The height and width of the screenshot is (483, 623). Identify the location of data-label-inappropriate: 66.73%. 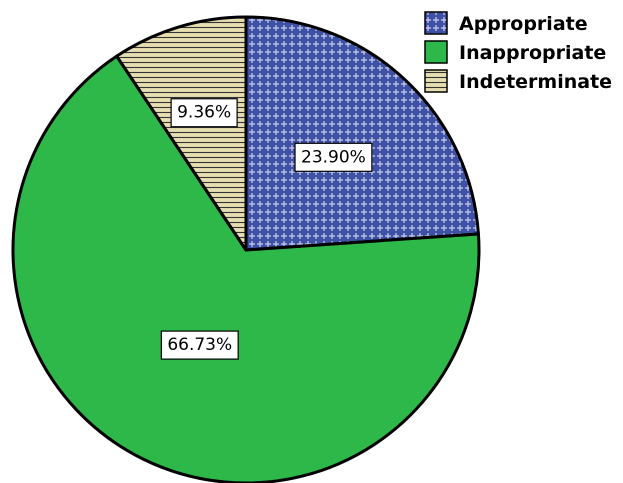
(199, 345).